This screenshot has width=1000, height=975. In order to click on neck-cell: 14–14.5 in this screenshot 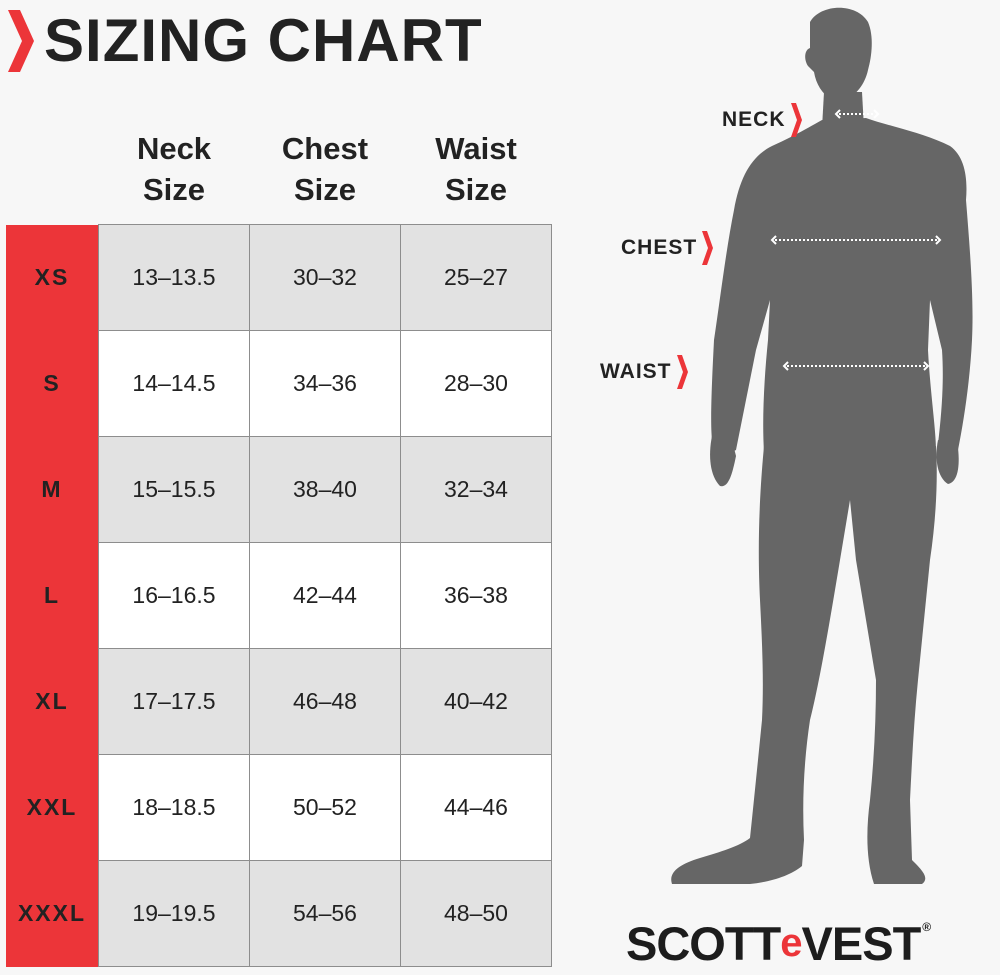, I will do `click(174, 383)`.